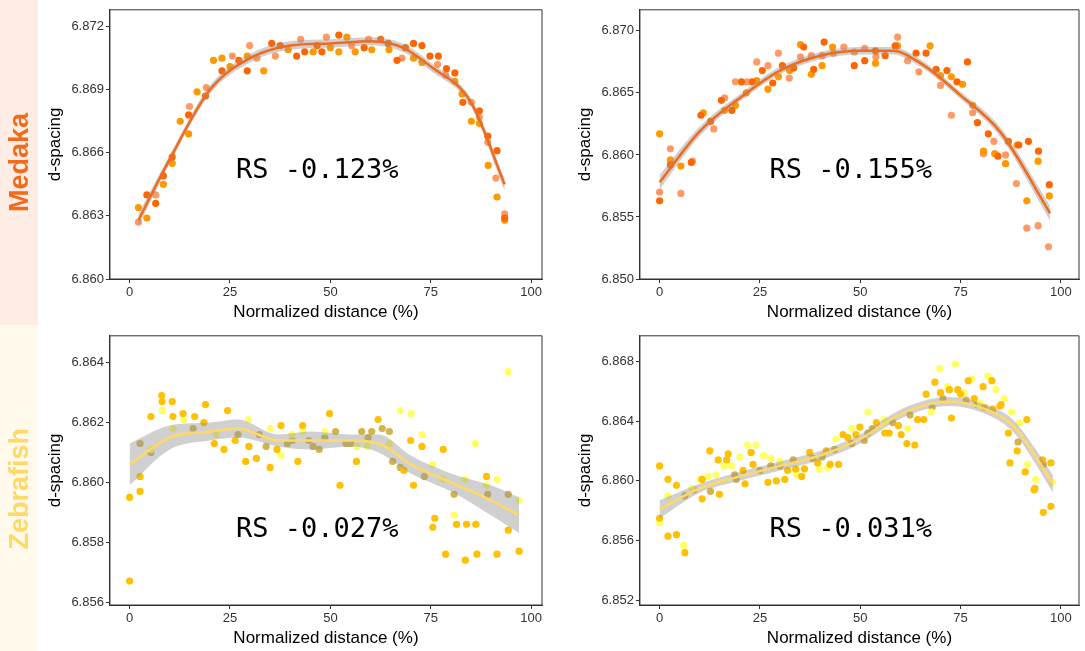 This screenshot has height=651, width=1085. What do you see at coordinates (617, 92) in the screenshot?
I see `y-tick-label: 6.865` at bounding box center [617, 92].